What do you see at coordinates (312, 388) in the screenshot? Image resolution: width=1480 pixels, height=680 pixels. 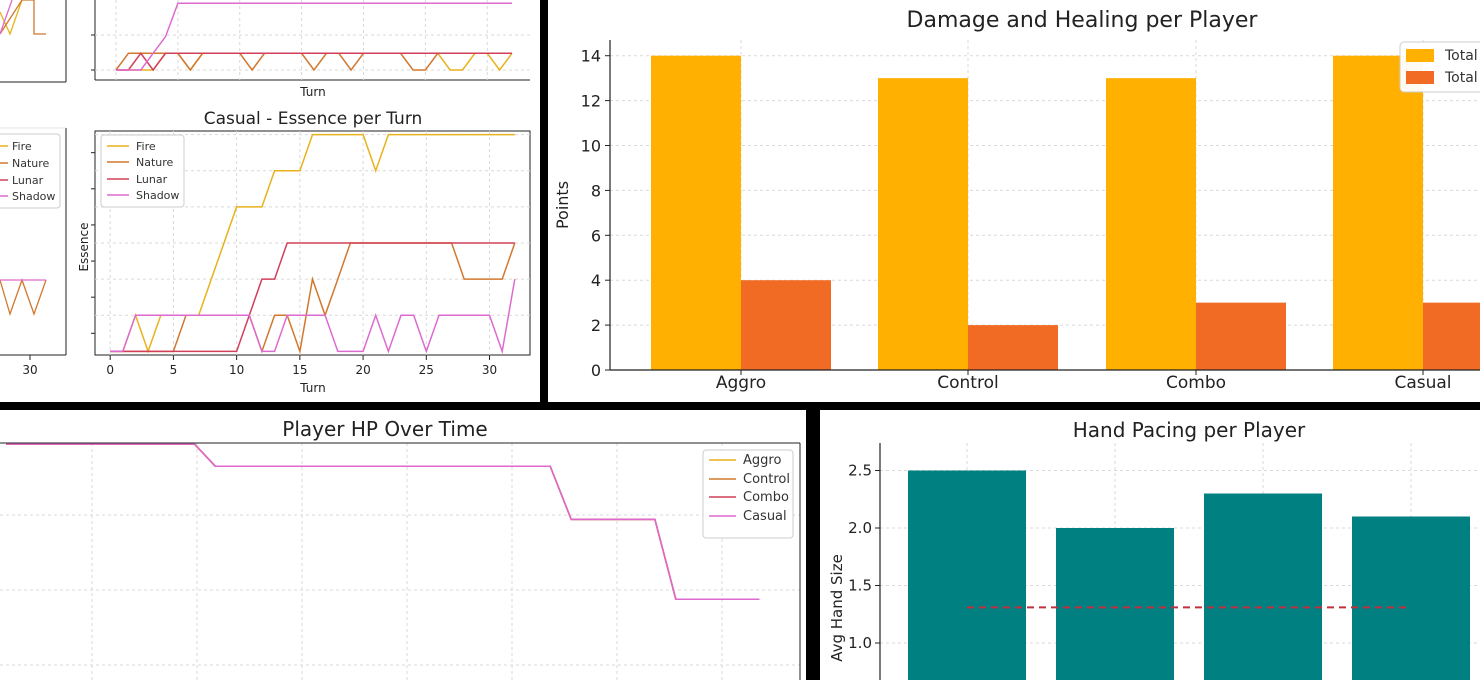 I see `casual-x-axis-label: Turn` at bounding box center [312, 388].